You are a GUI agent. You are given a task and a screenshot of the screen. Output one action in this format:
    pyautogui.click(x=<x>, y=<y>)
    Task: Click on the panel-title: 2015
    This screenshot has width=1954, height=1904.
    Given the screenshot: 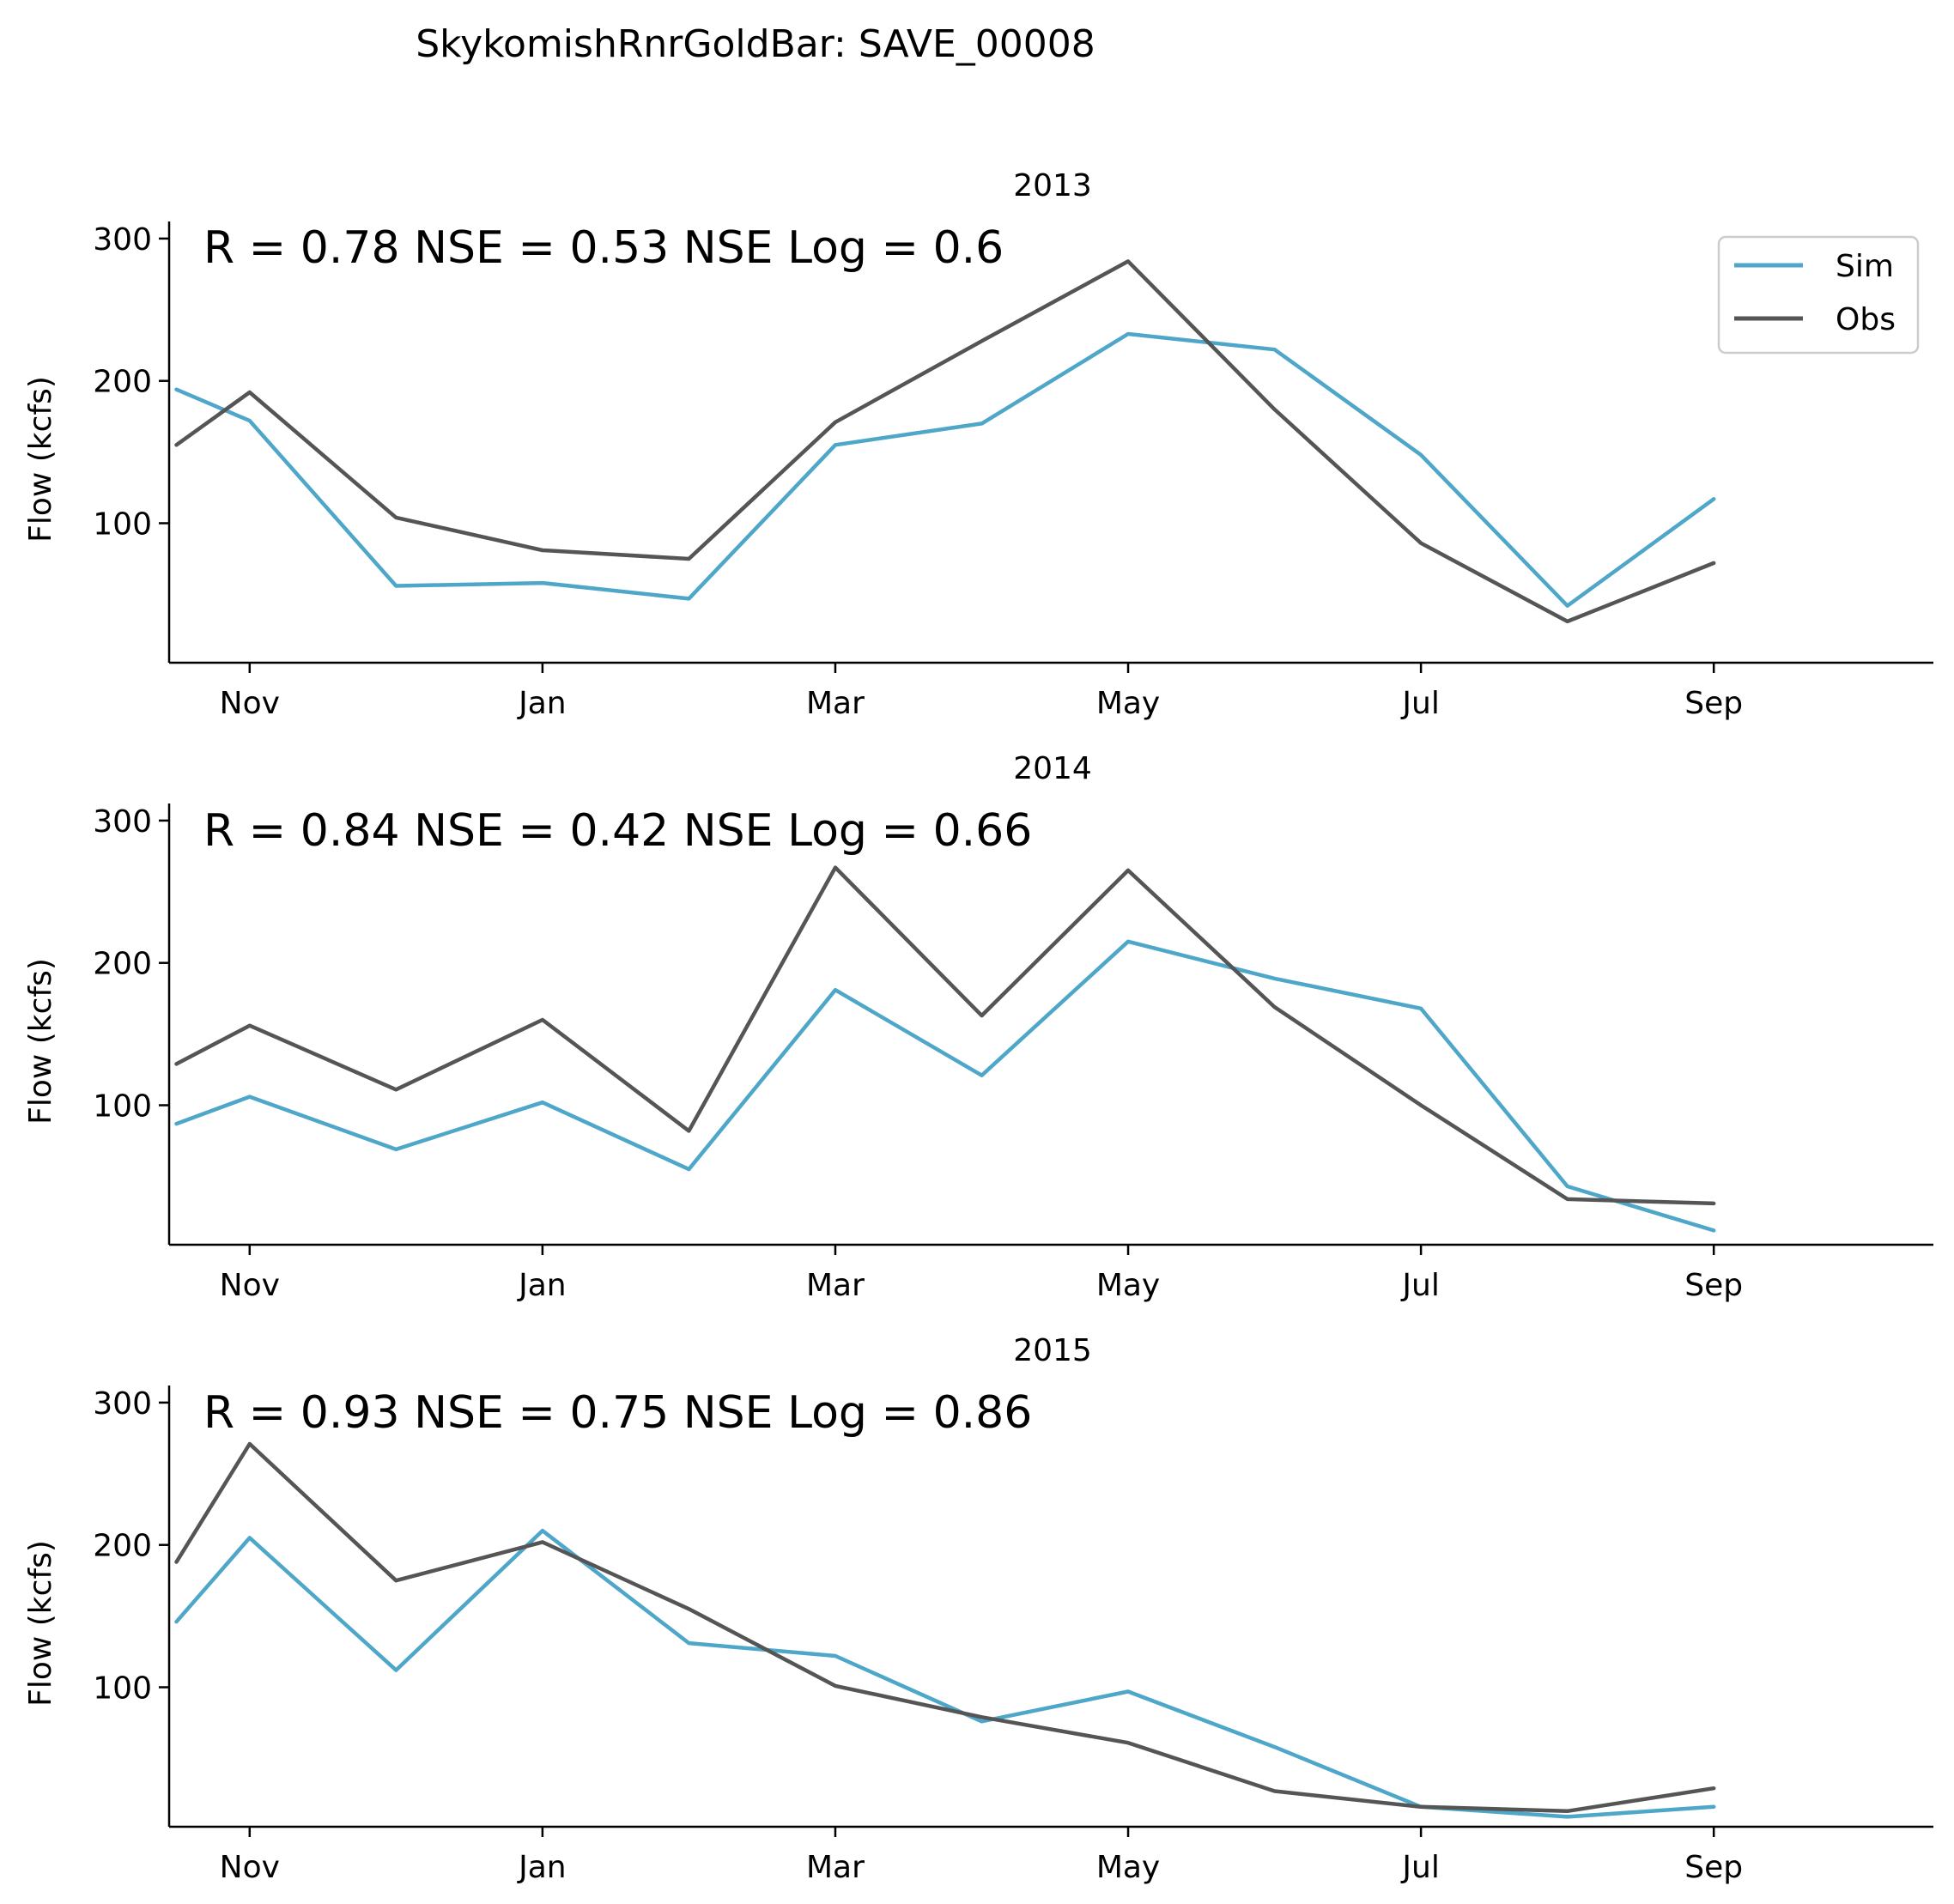 What is the action you would take?
    pyautogui.click(x=1052, y=1350)
    